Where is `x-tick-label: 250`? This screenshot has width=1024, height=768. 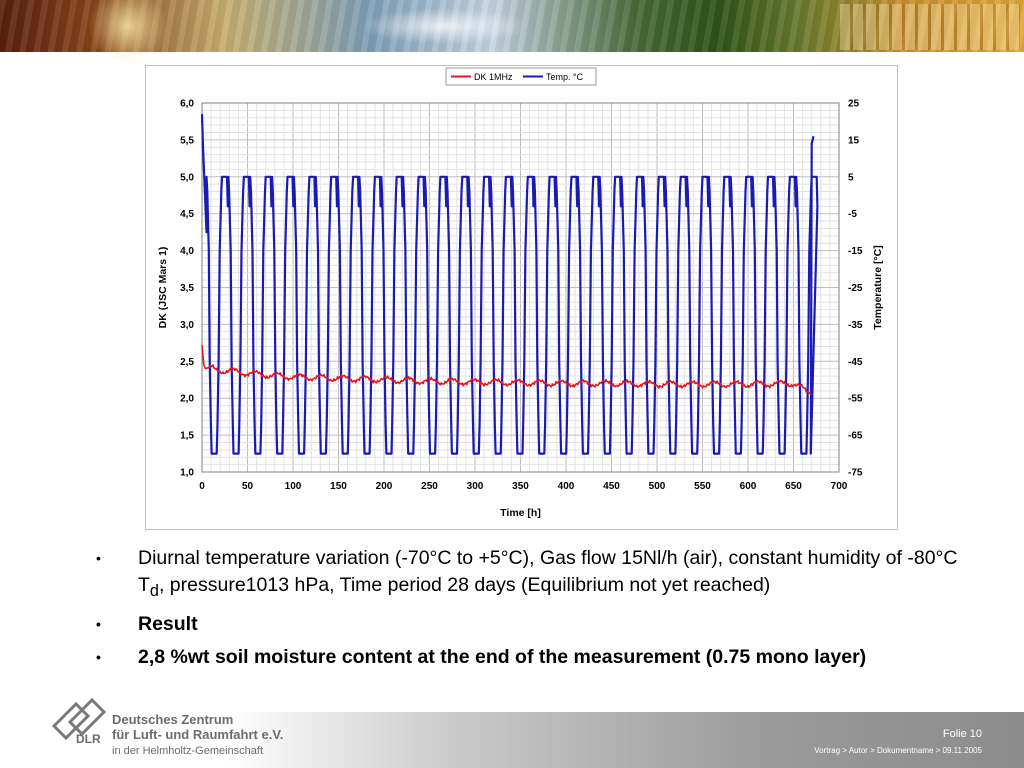 x-tick-label: 250 is located at coordinates (429, 486).